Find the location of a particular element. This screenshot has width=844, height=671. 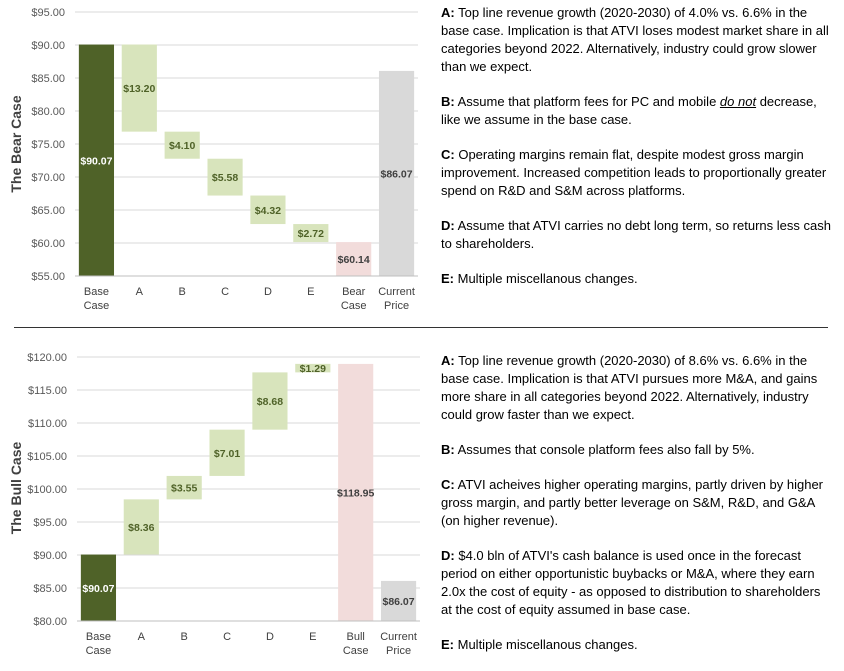

bear-y-tick-label: $75.00 is located at coordinates (48, 145).